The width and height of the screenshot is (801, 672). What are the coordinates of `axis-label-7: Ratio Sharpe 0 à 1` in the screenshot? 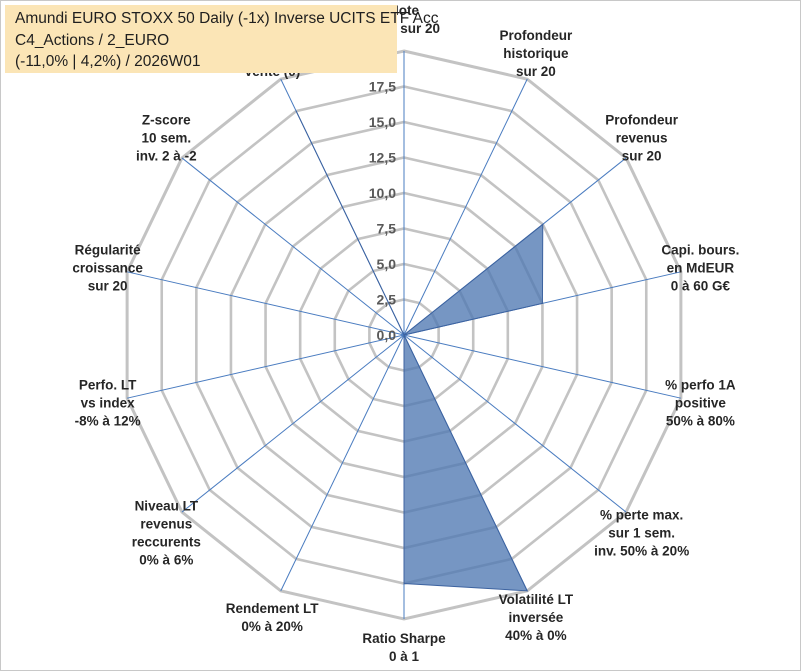 It's located at (404, 647).